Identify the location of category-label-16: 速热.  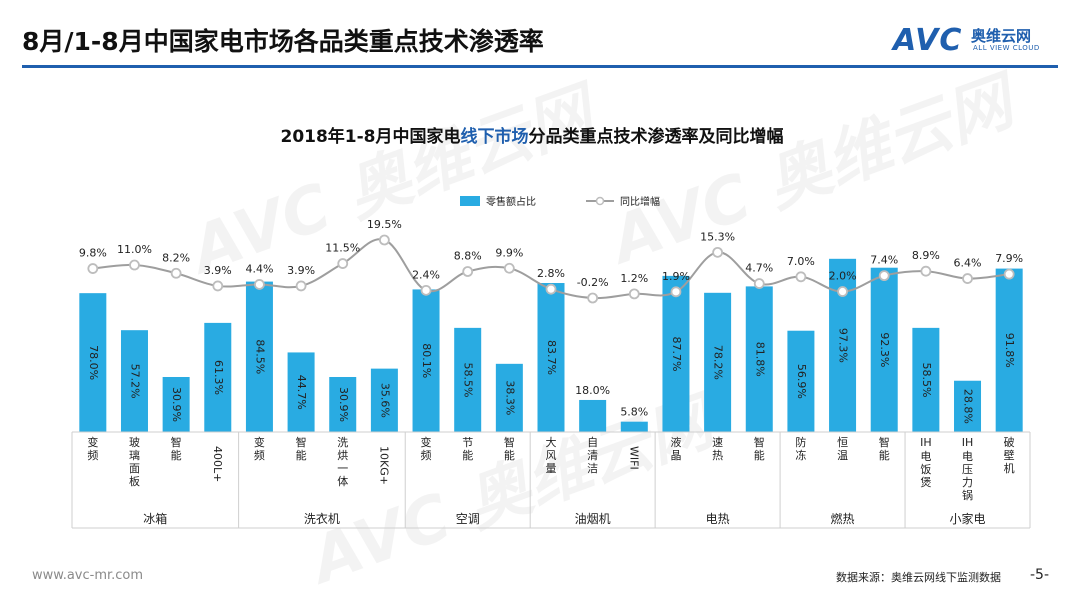
(717, 449).